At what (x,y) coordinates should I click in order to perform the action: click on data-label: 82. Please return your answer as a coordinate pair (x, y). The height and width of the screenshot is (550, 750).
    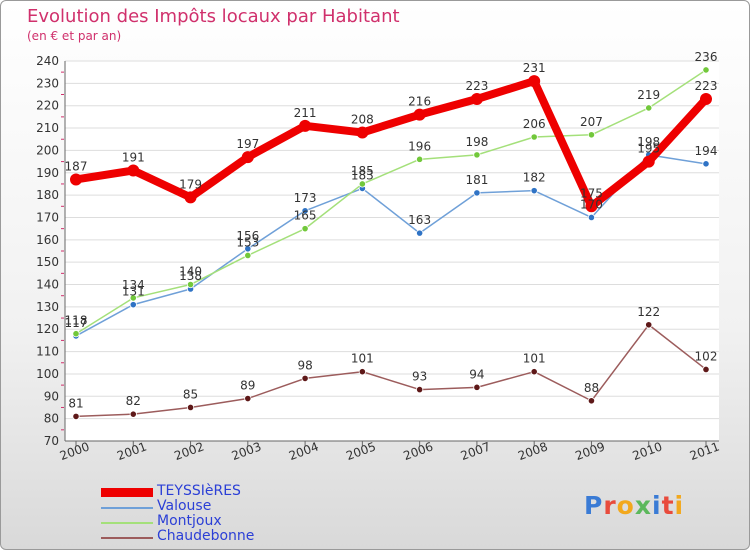
    Looking at the image, I should click on (133, 401).